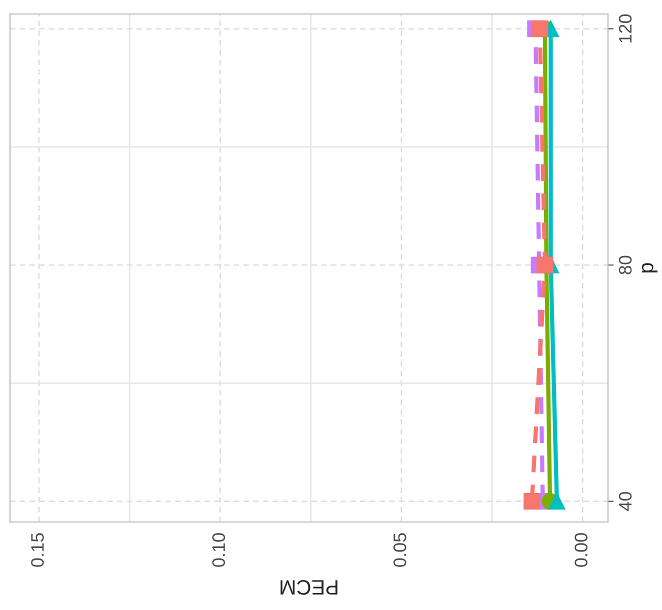 The height and width of the screenshot is (610, 662). What do you see at coordinates (650, 267) in the screenshot?
I see `y-axis-title: p` at bounding box center [650, 267].